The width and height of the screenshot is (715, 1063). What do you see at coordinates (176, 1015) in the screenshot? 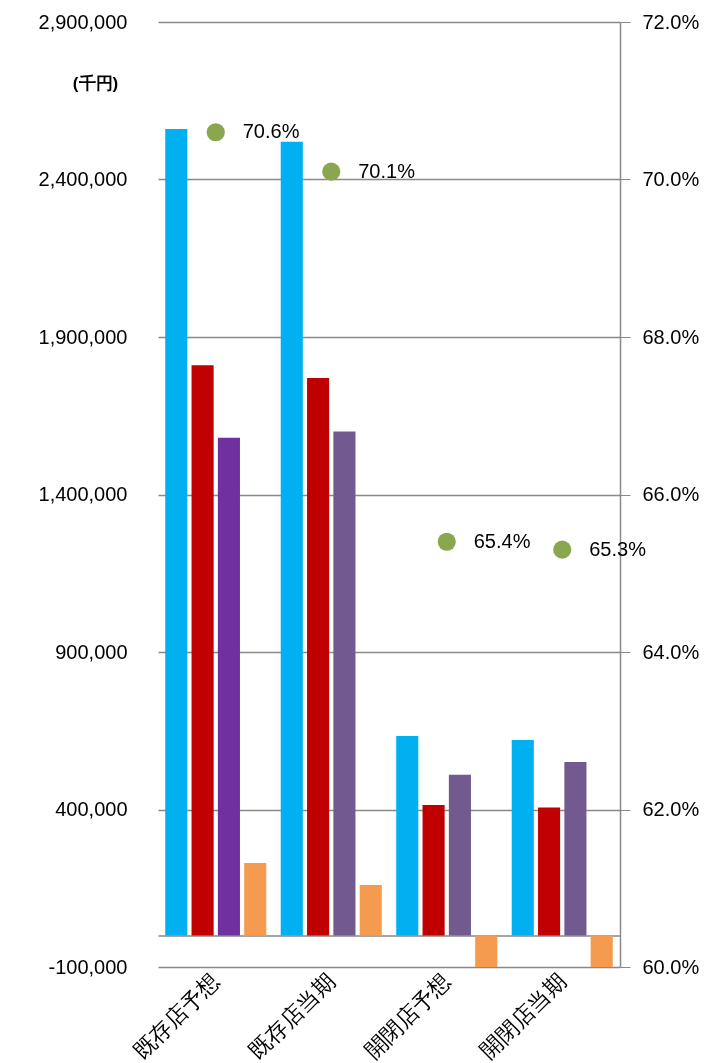
I see `x-tick-label: 既存店予想` at bounding box center [176, 1015].